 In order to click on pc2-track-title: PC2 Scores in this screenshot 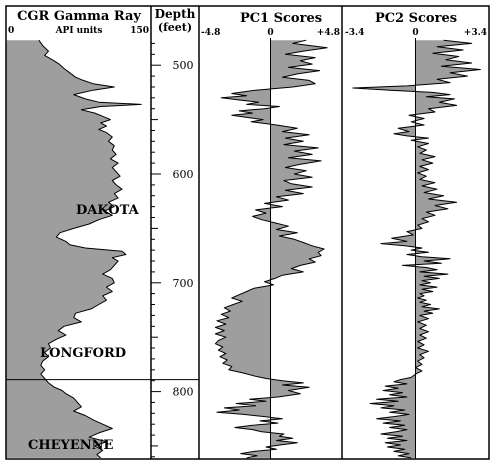, I will do `click(416, 18)`.